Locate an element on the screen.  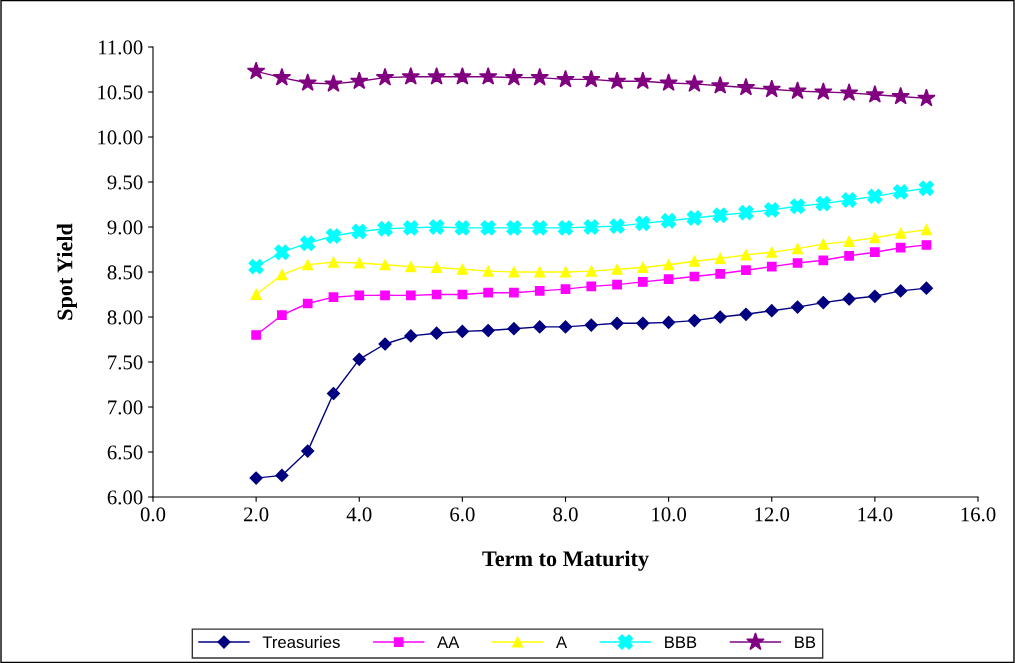
x-axis-title: Term to Maturity is located at coordinates (565, 560).